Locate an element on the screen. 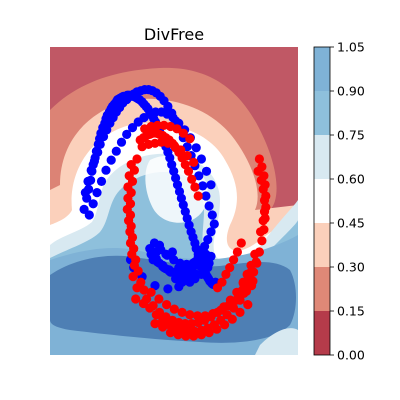 This screenshot has width=400, height=400. colorbar-tick-label: 0.75 is located at coordinates (351, 135).